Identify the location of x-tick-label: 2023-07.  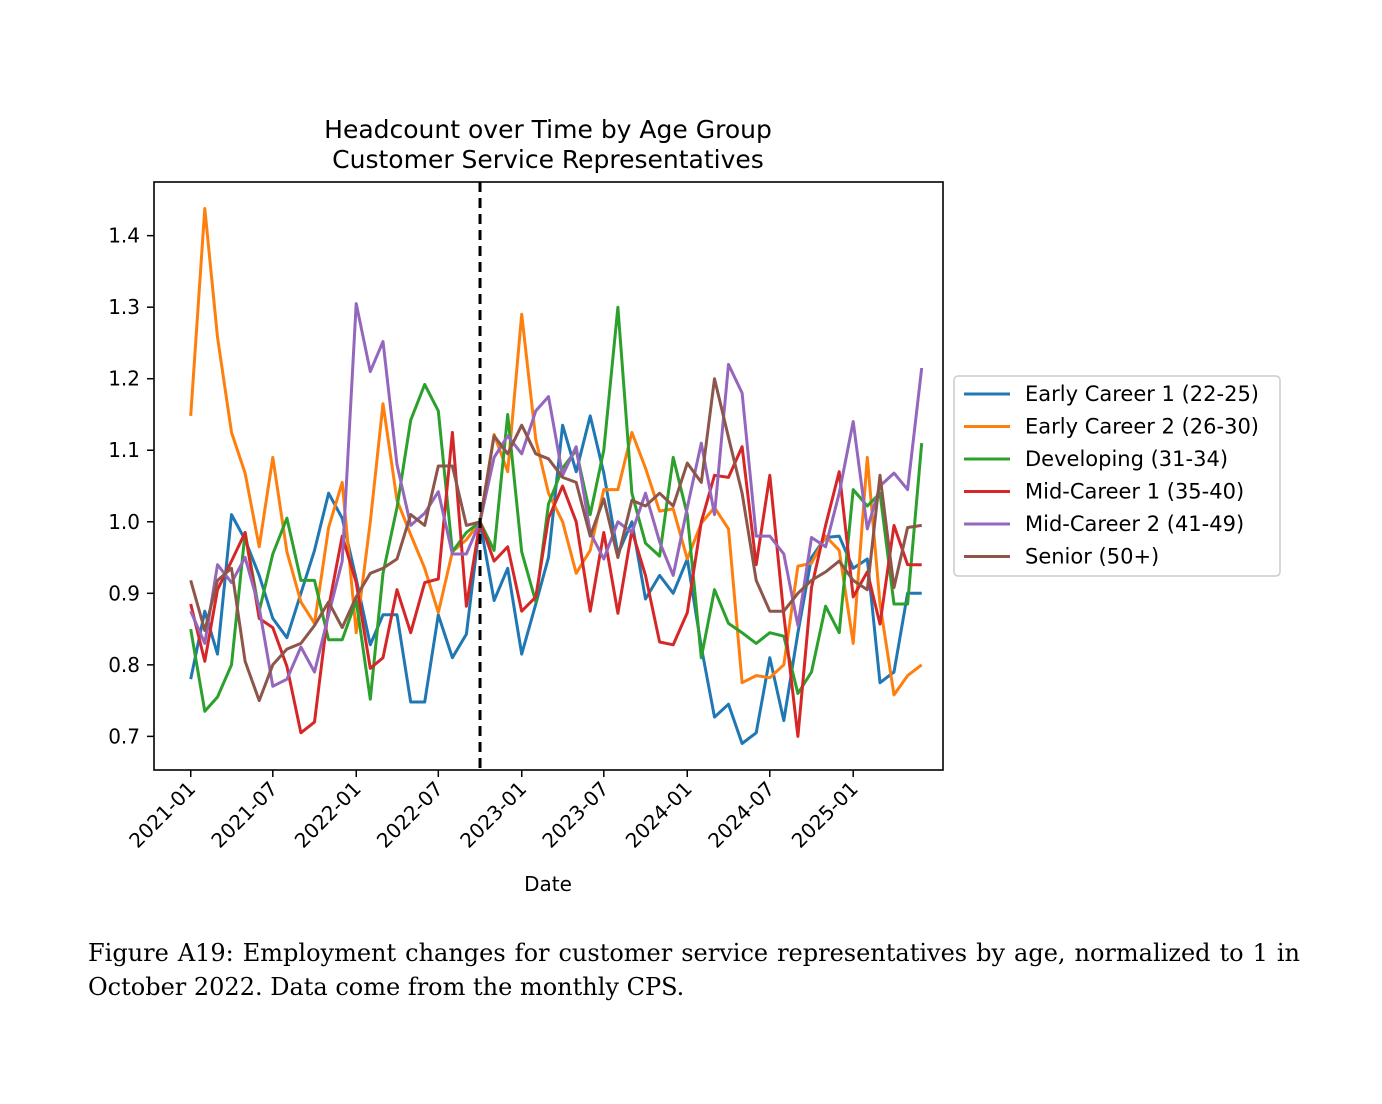
(575, 815).